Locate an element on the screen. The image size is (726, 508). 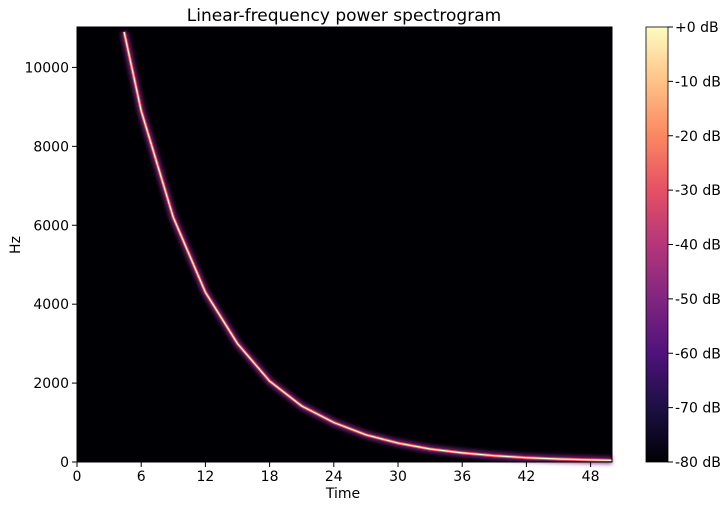
colorbar-tick-label: -20 dB is located at coordinates (698, 137).